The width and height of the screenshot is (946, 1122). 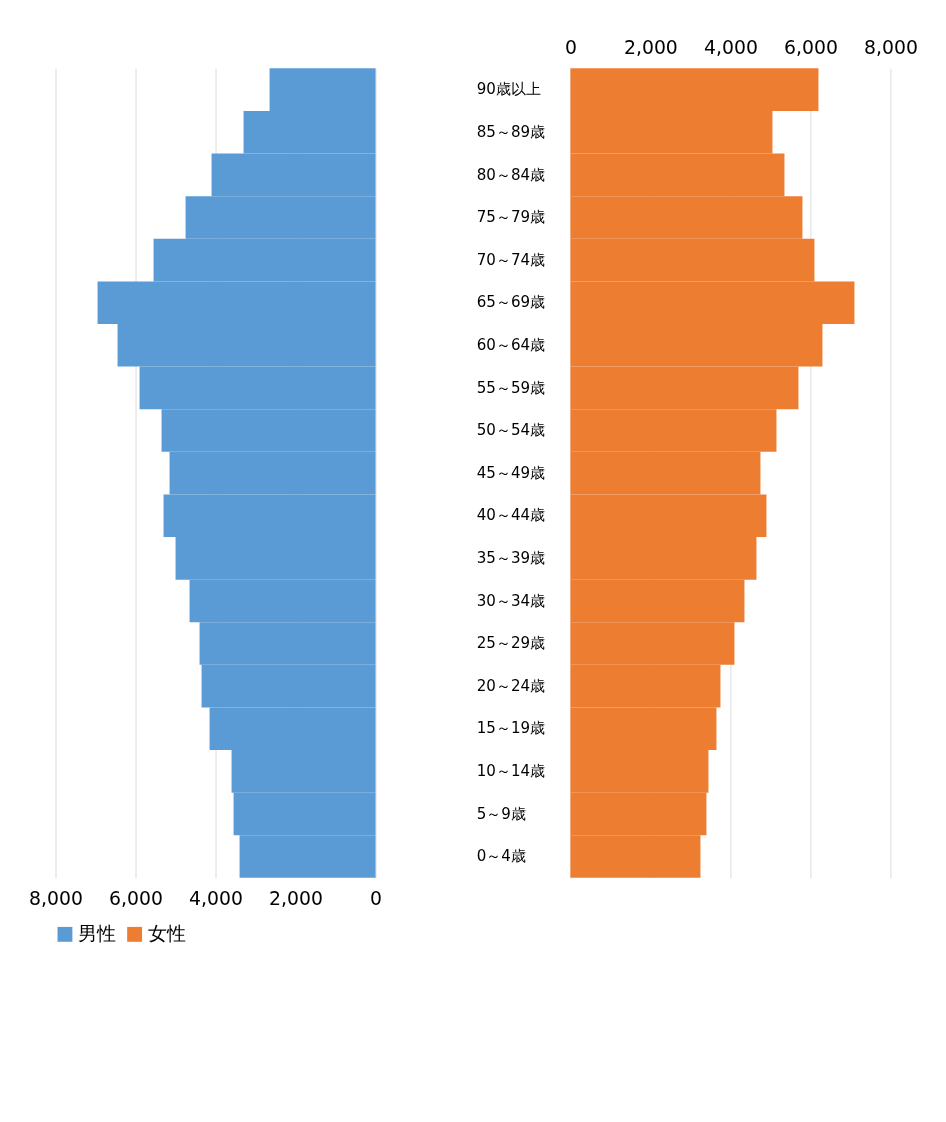 I want to click on legend-label: 男性, so click(x=97, y=933).